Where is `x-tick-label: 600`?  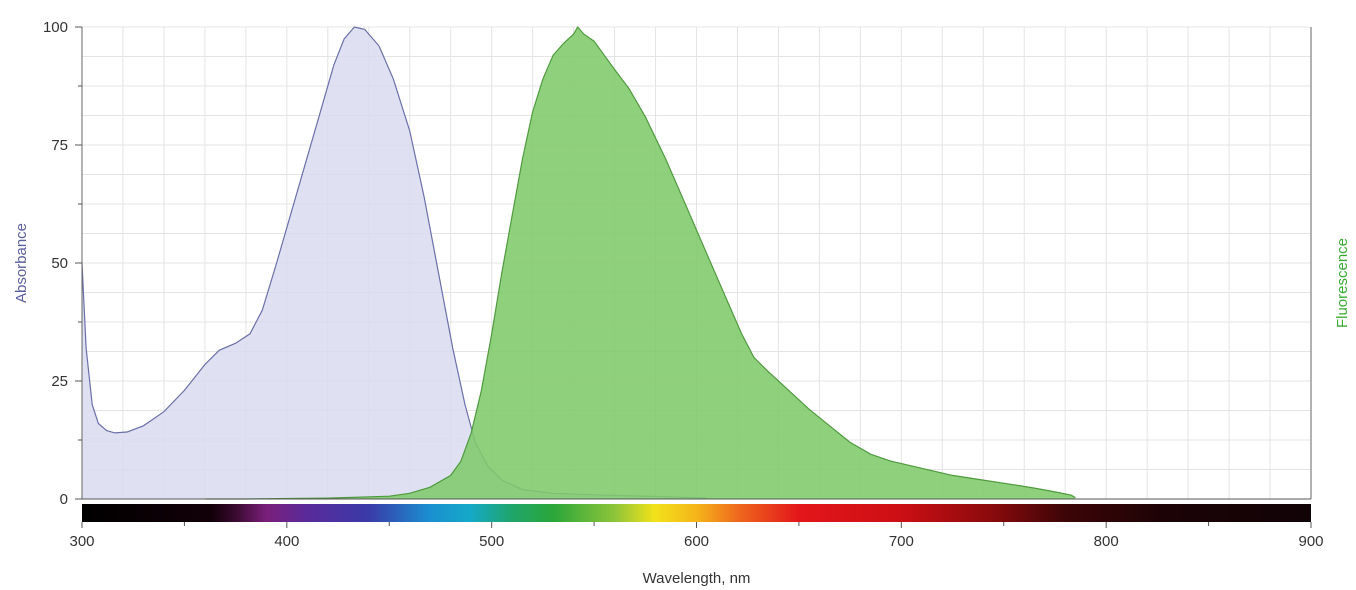
x-tick-label: 600 is located at coordinates (696, 541).